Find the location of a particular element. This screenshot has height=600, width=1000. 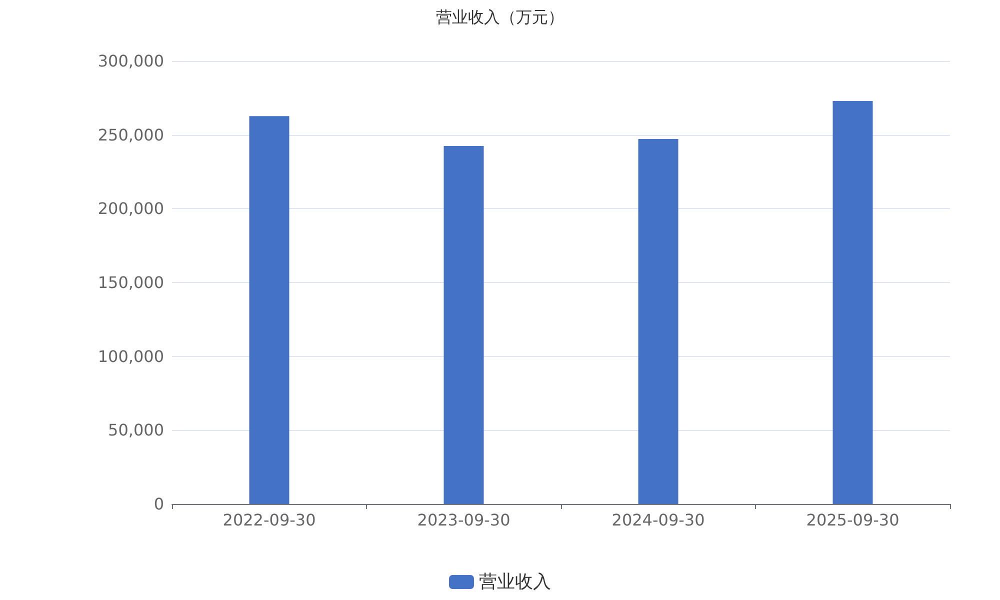

x-tick-label: 2025-09-30 is located at coordinates (853, 520).